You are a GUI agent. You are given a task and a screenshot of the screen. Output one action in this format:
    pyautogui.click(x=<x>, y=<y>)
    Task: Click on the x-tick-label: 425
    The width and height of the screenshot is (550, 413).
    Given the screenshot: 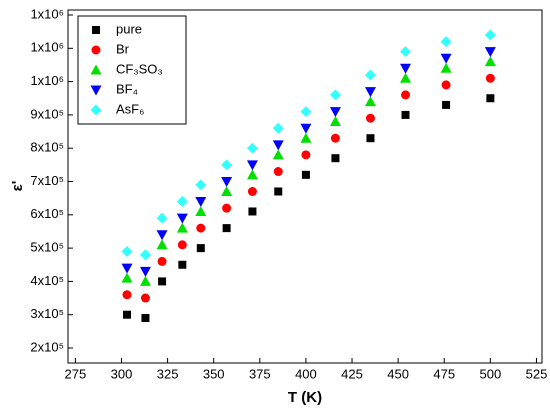 What is the action you would take?
    pyautogui.click(x=352, y=373)
    